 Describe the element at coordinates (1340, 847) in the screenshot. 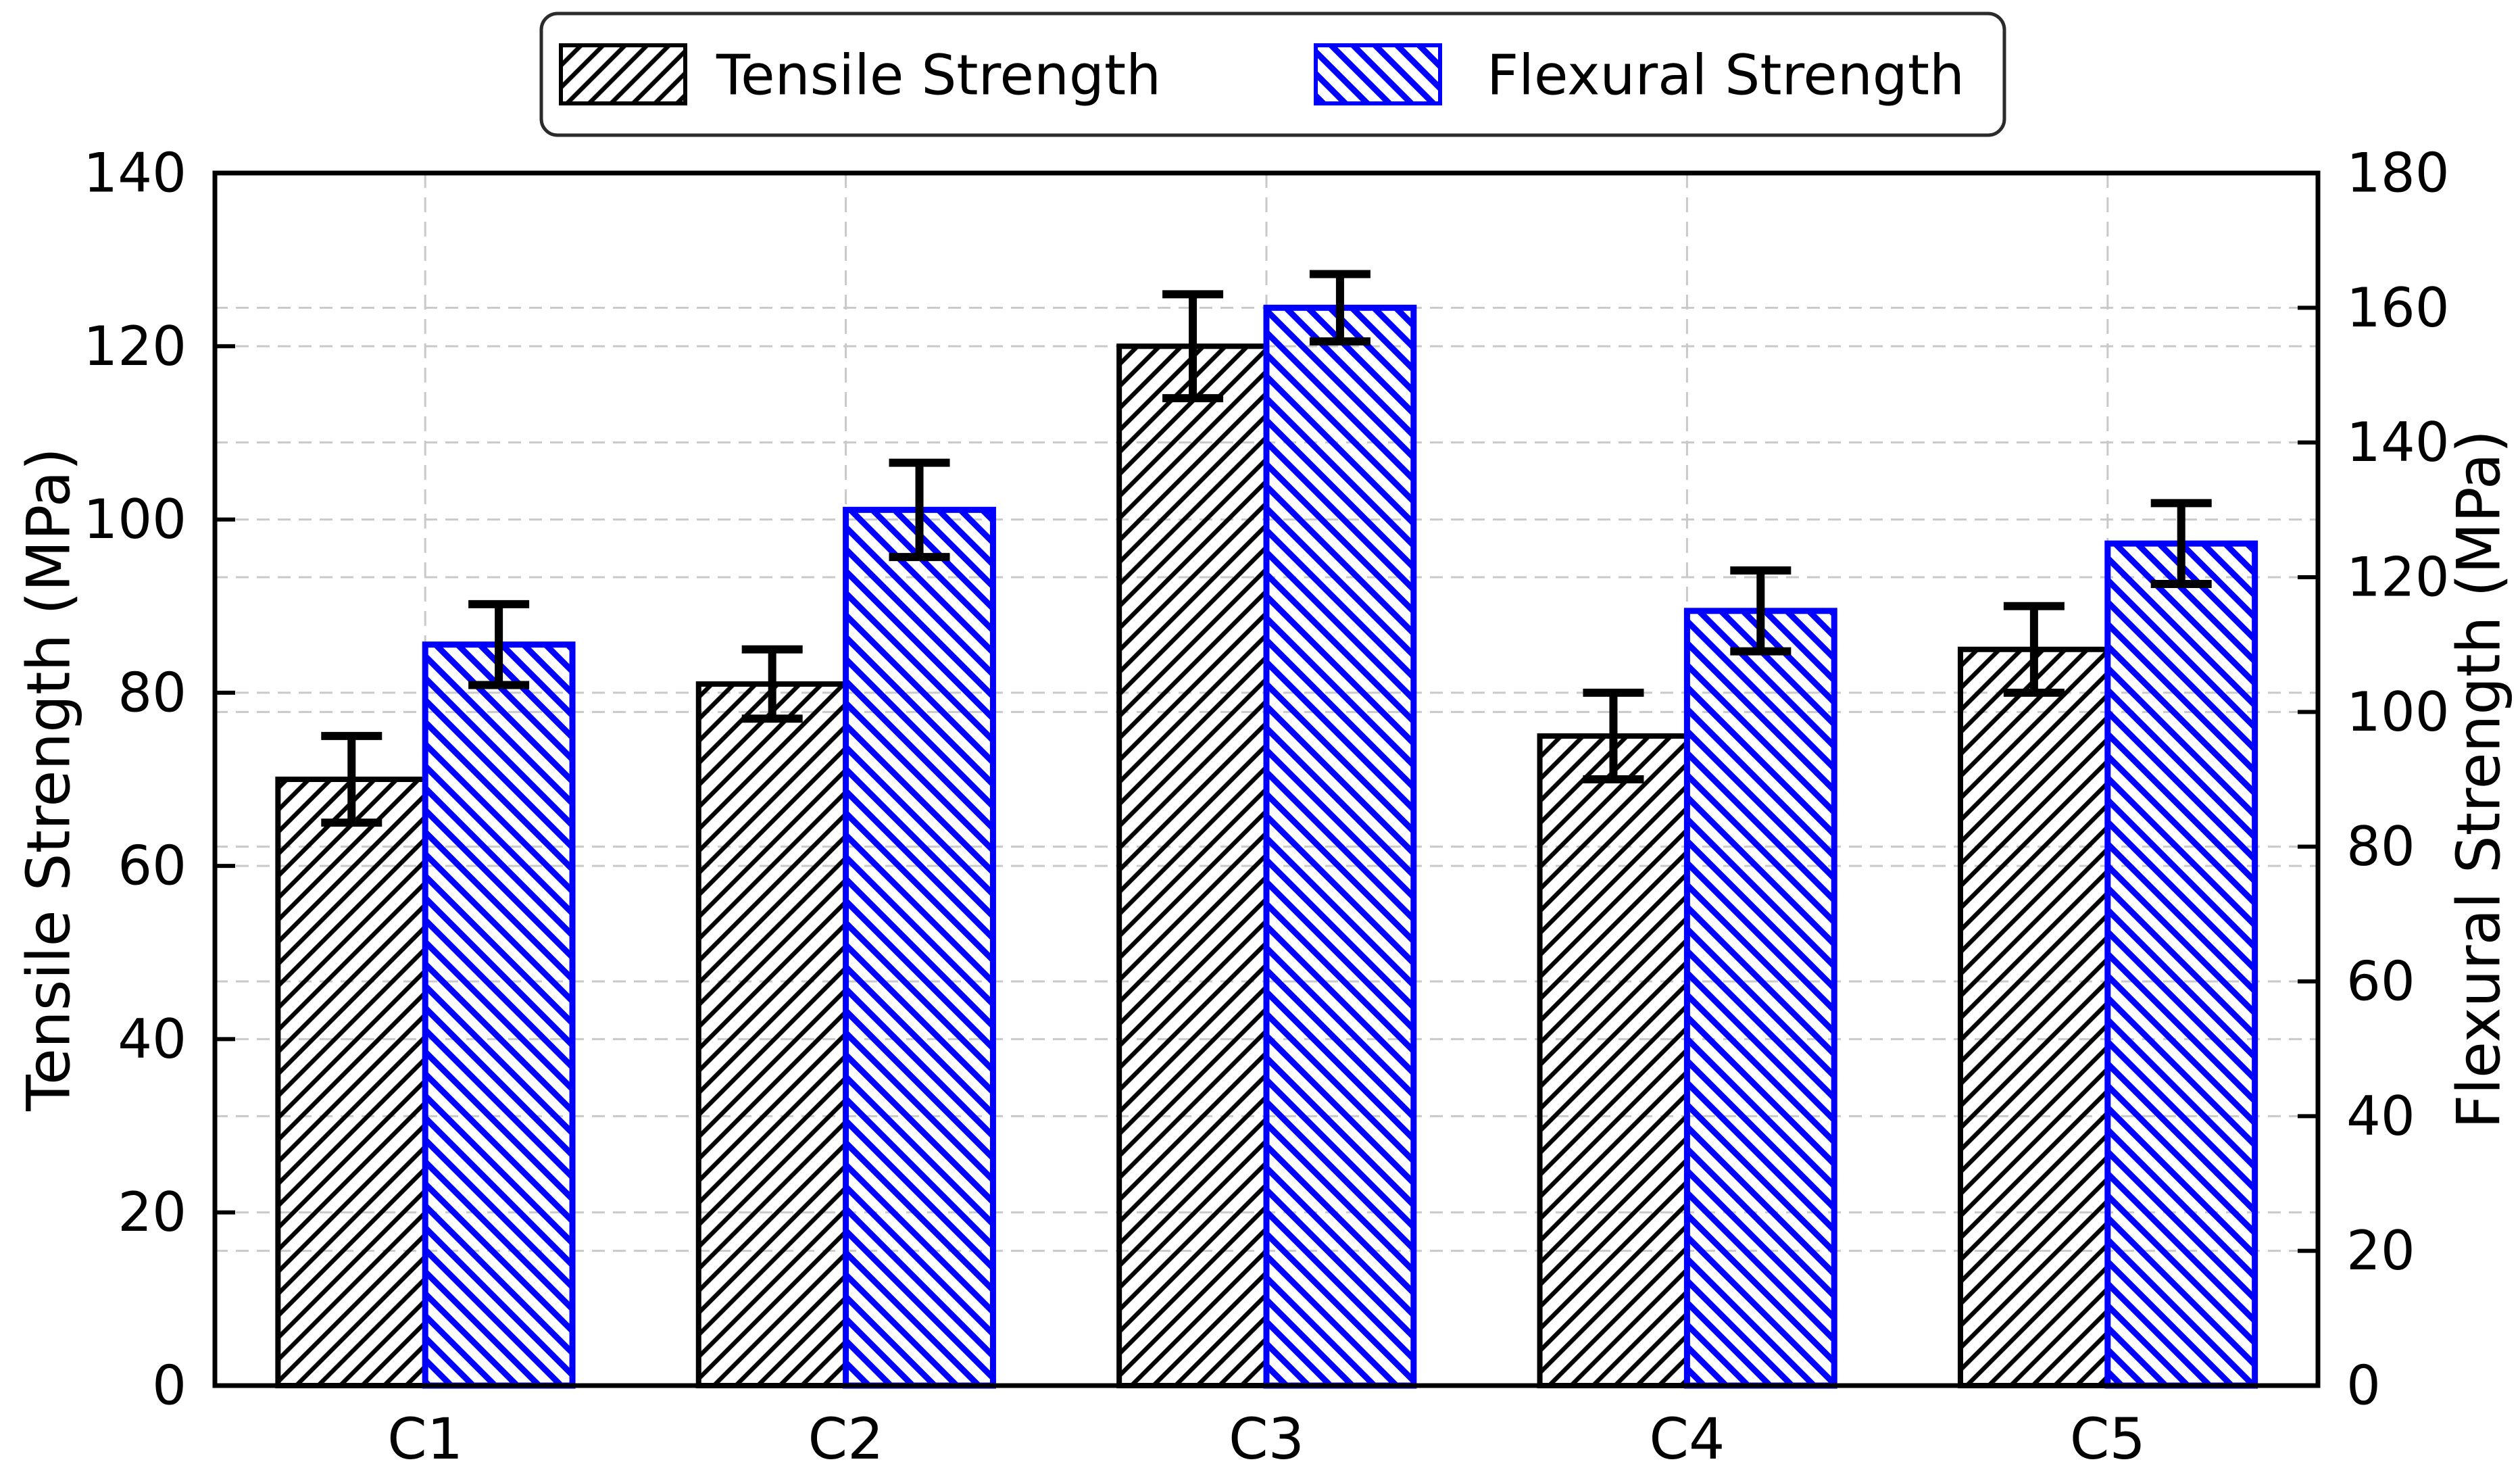

I see `bar-flexural-strength-c3` at that location.